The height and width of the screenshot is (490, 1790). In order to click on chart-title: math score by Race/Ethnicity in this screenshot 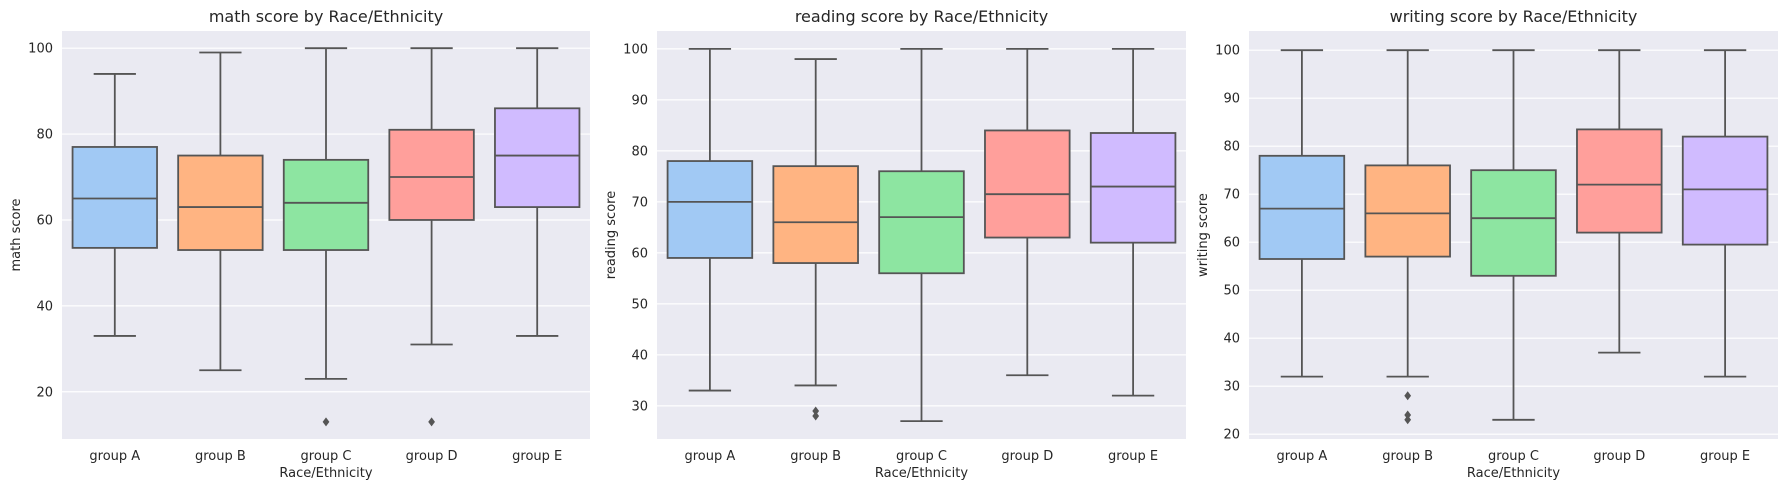, I will do `click(326, 16)`.